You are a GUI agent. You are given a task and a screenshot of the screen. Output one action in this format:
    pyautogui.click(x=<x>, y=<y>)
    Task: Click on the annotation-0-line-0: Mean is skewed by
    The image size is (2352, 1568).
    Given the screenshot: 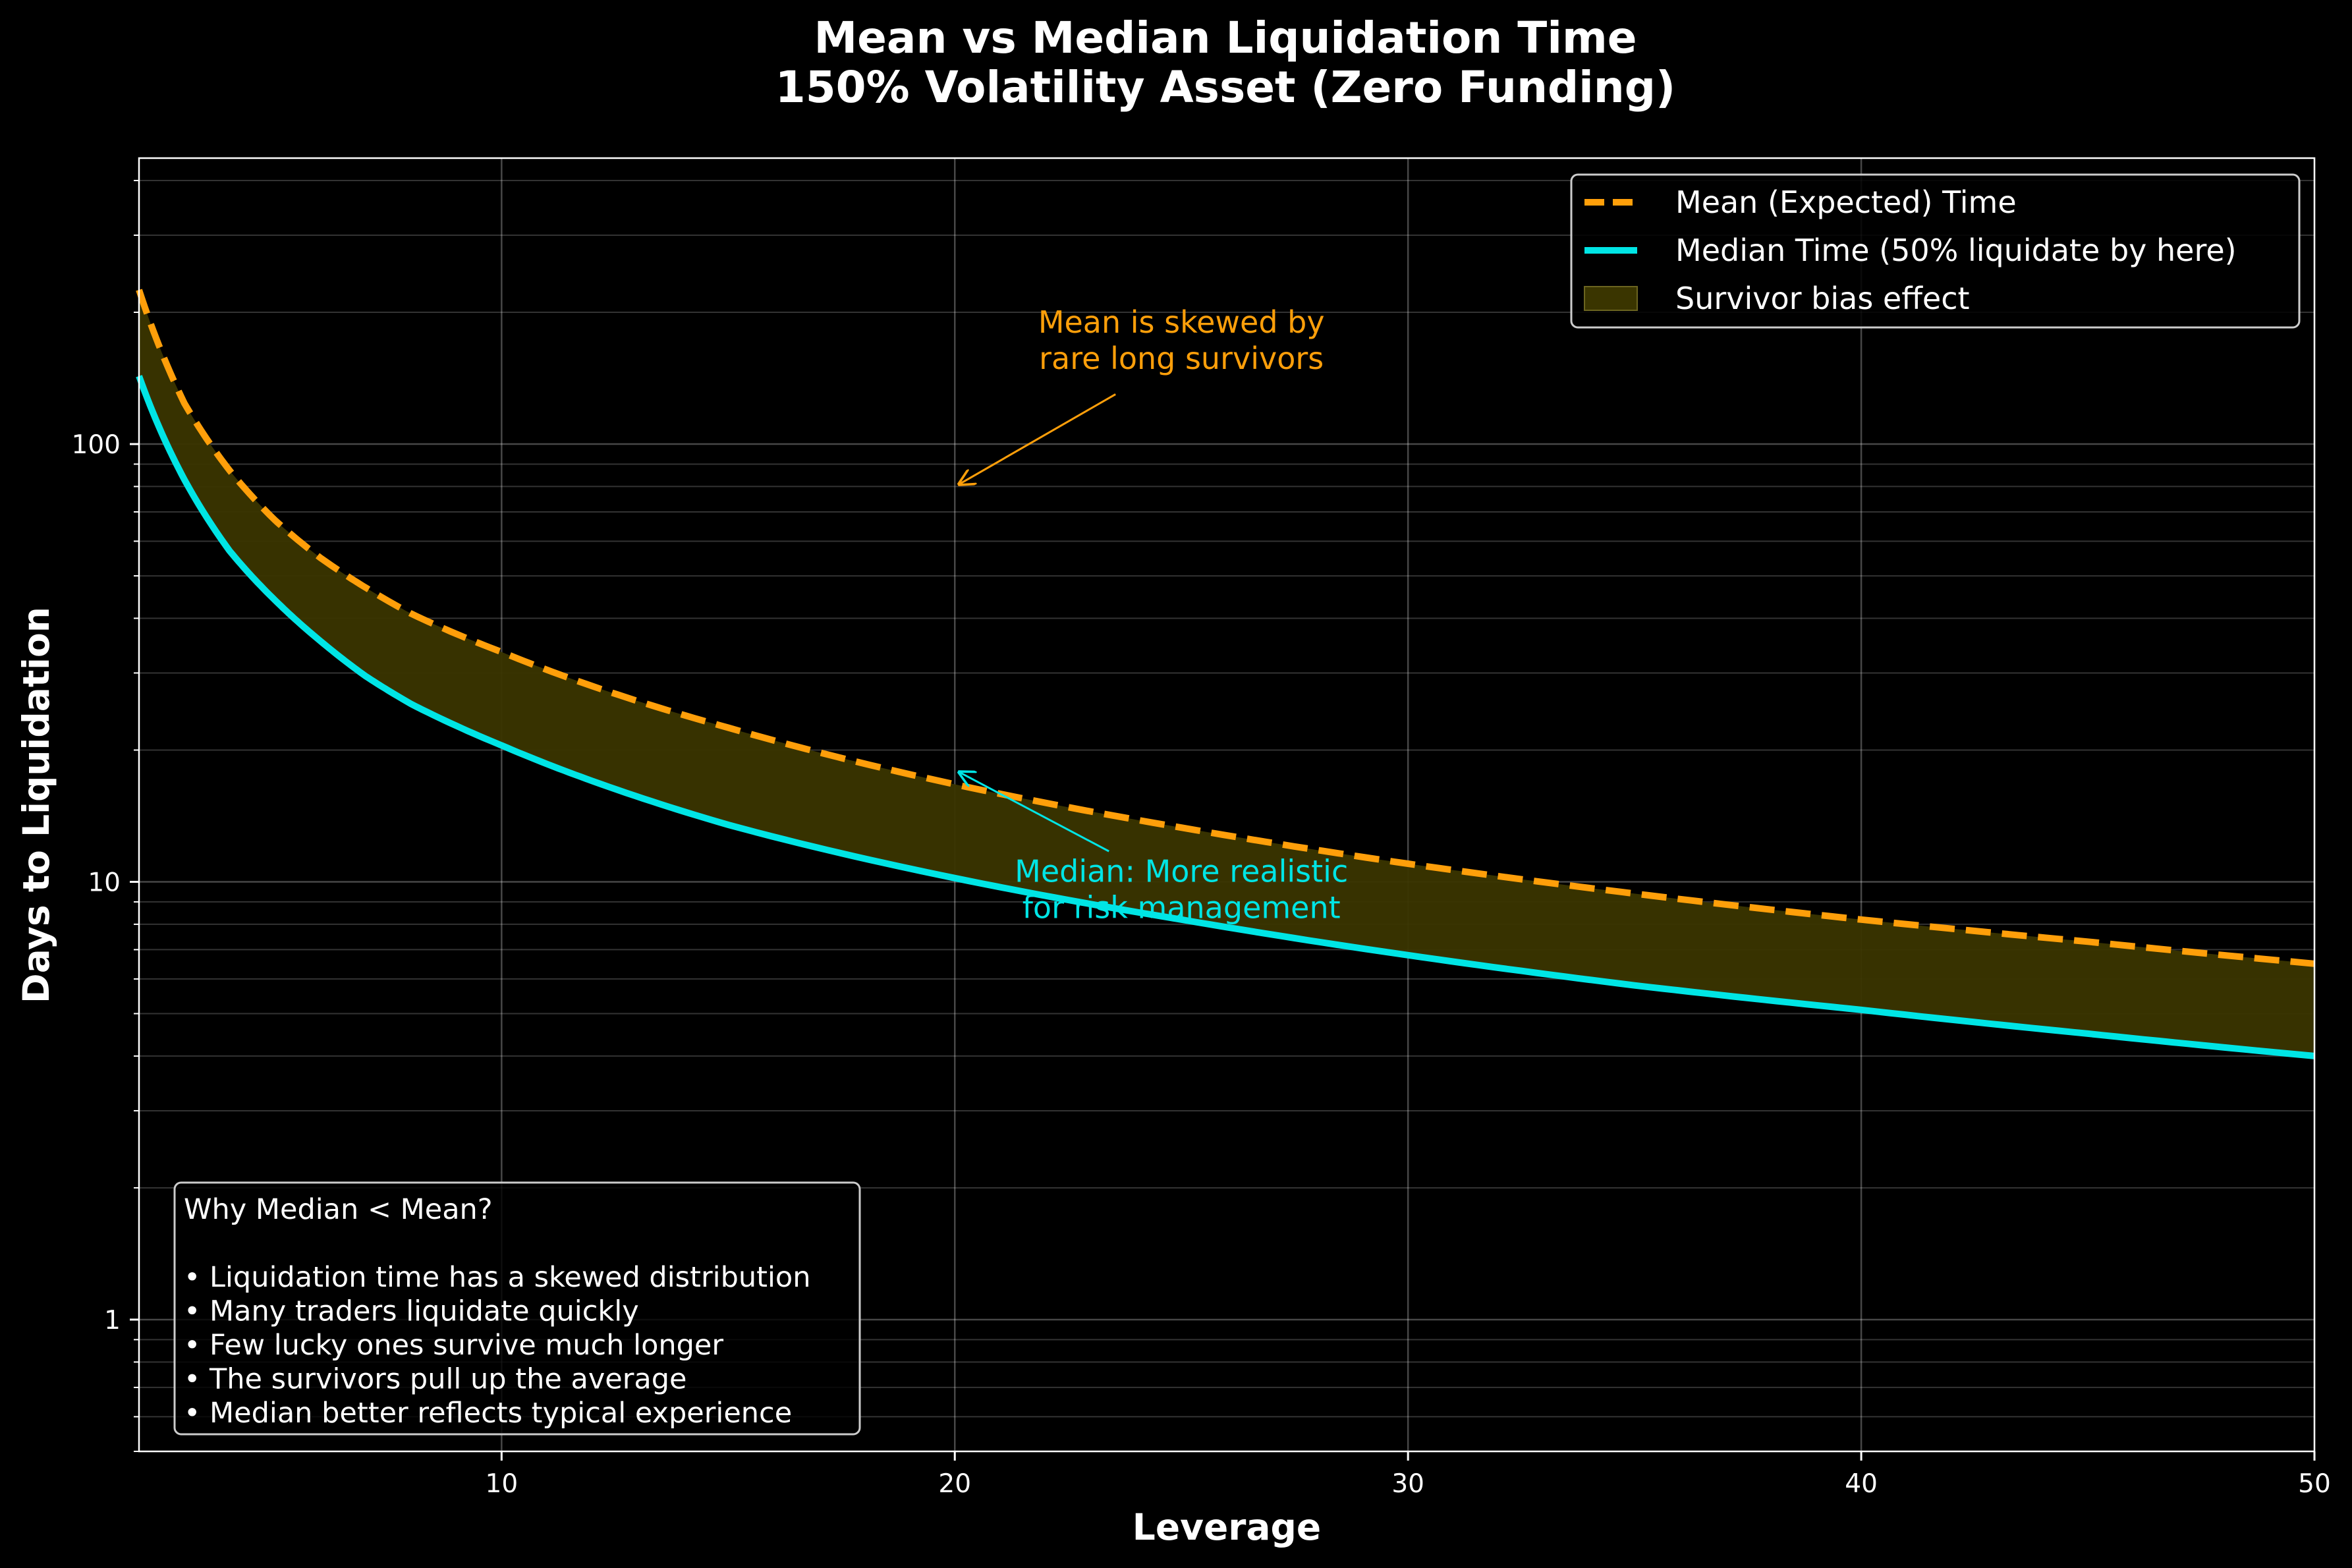 What is the action you would take?
    pyautogui.click(x=1181, y=322)
    